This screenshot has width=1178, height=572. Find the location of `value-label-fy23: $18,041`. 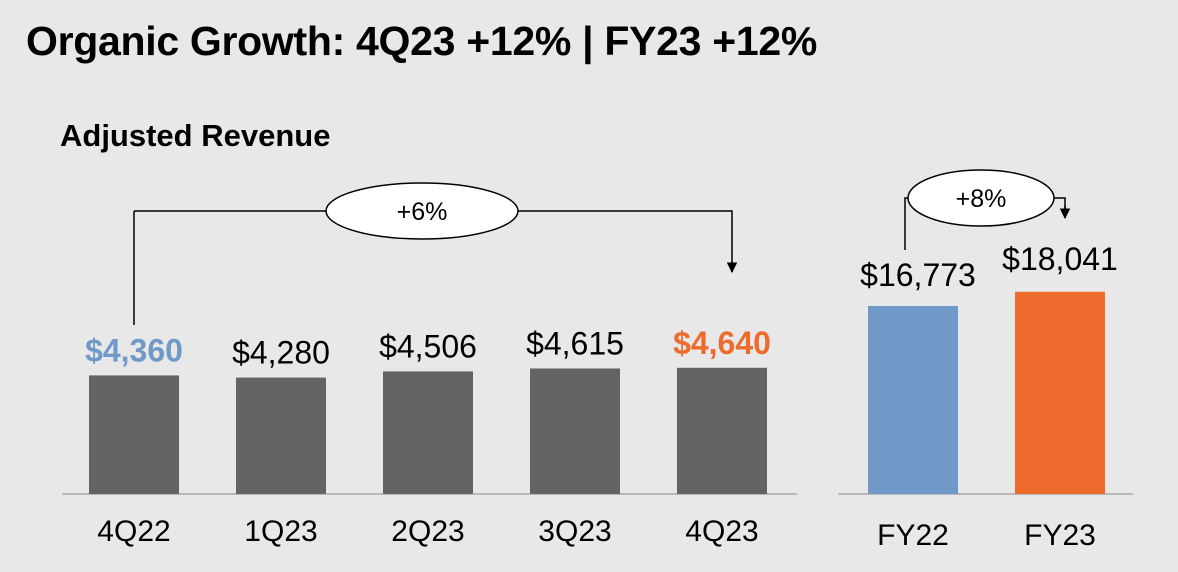

value-label-fy23: $18,041 is located at coordinates (1060, 259).